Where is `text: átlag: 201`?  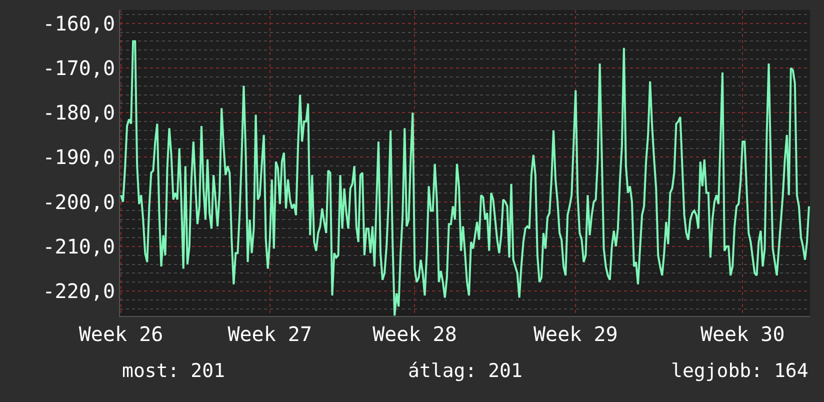
text: átlag: 201 is located at coordinates (465, 371).